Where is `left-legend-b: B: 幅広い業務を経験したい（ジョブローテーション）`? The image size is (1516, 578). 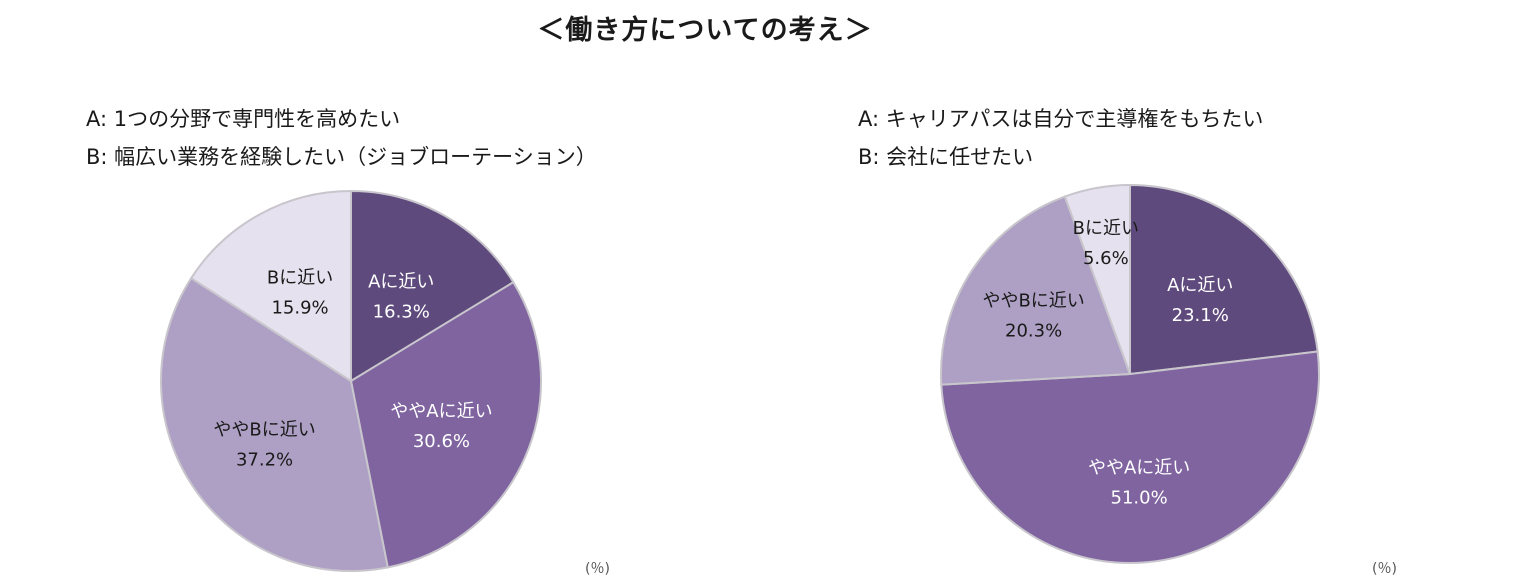 left-legend-b: B: 幅広い業務を経験したい（ジョブローテーション） is located at coordinates (341, 157).